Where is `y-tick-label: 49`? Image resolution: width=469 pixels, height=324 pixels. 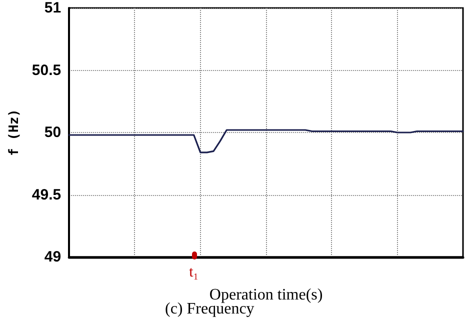
y-tick-label: 49 is located at coordinates (53, 257).